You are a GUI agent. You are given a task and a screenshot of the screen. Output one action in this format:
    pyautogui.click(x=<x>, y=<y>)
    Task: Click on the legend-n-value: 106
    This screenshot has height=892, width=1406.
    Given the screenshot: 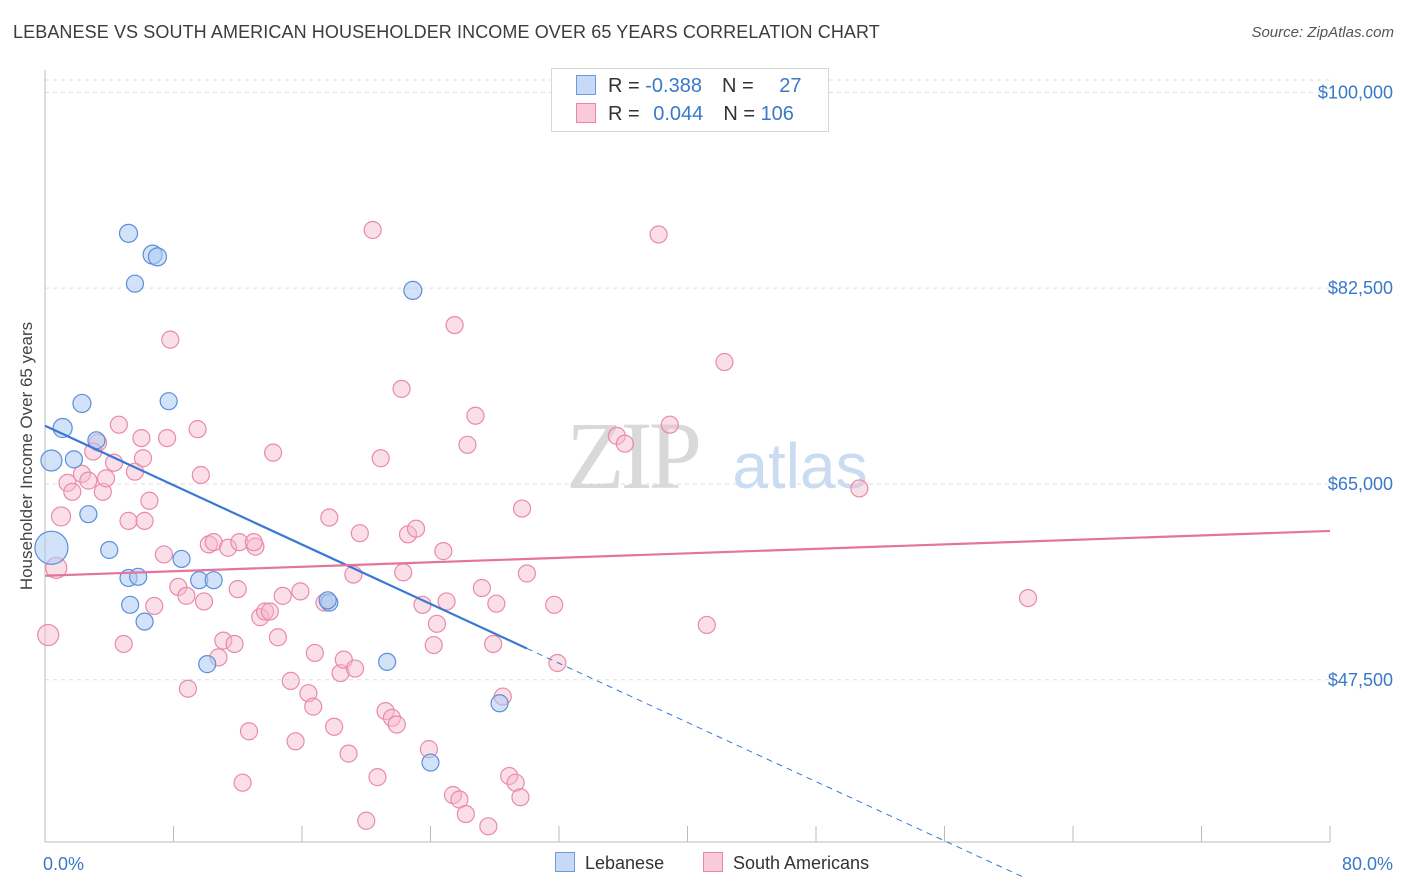 What is the action you would take?
    pyautogui.click(x=777, y=114)
    